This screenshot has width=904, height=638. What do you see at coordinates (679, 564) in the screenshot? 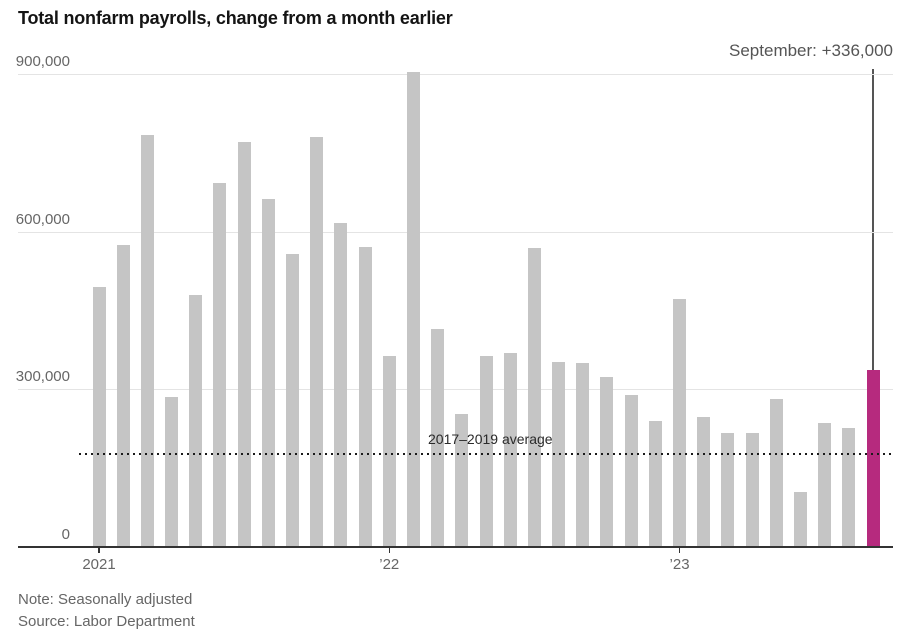
I see `x-axis-tick-label: ’23` at bounding box center [679, 564].